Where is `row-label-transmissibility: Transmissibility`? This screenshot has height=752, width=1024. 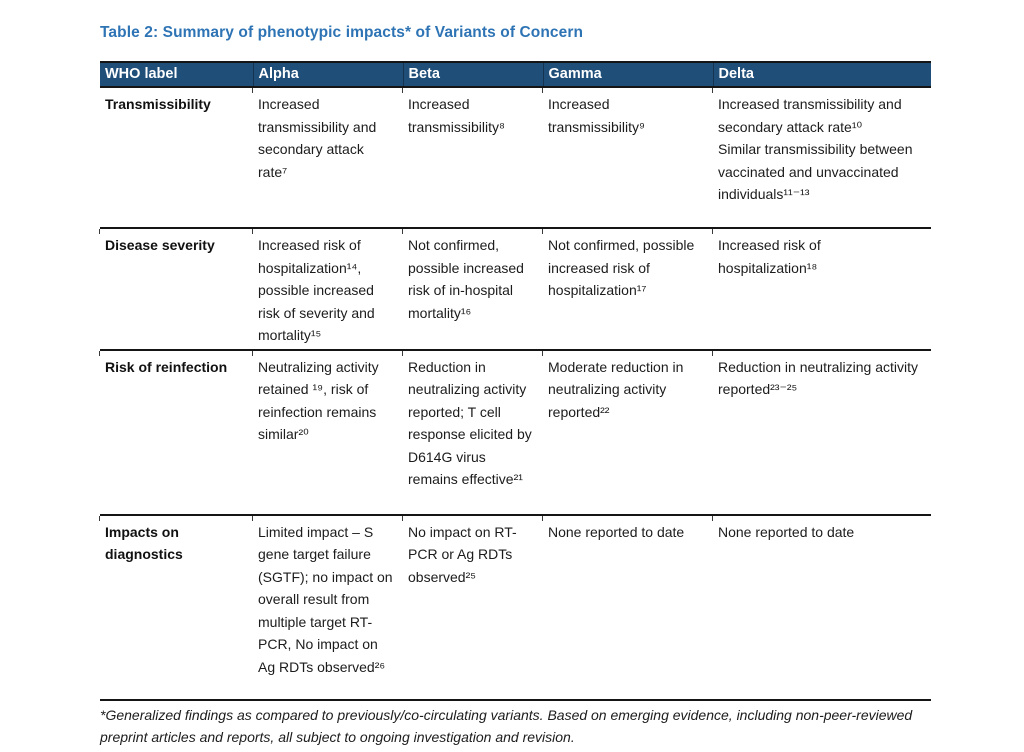
row-label-transmissibility: Transmissibility is located at coordinates (158, 104).